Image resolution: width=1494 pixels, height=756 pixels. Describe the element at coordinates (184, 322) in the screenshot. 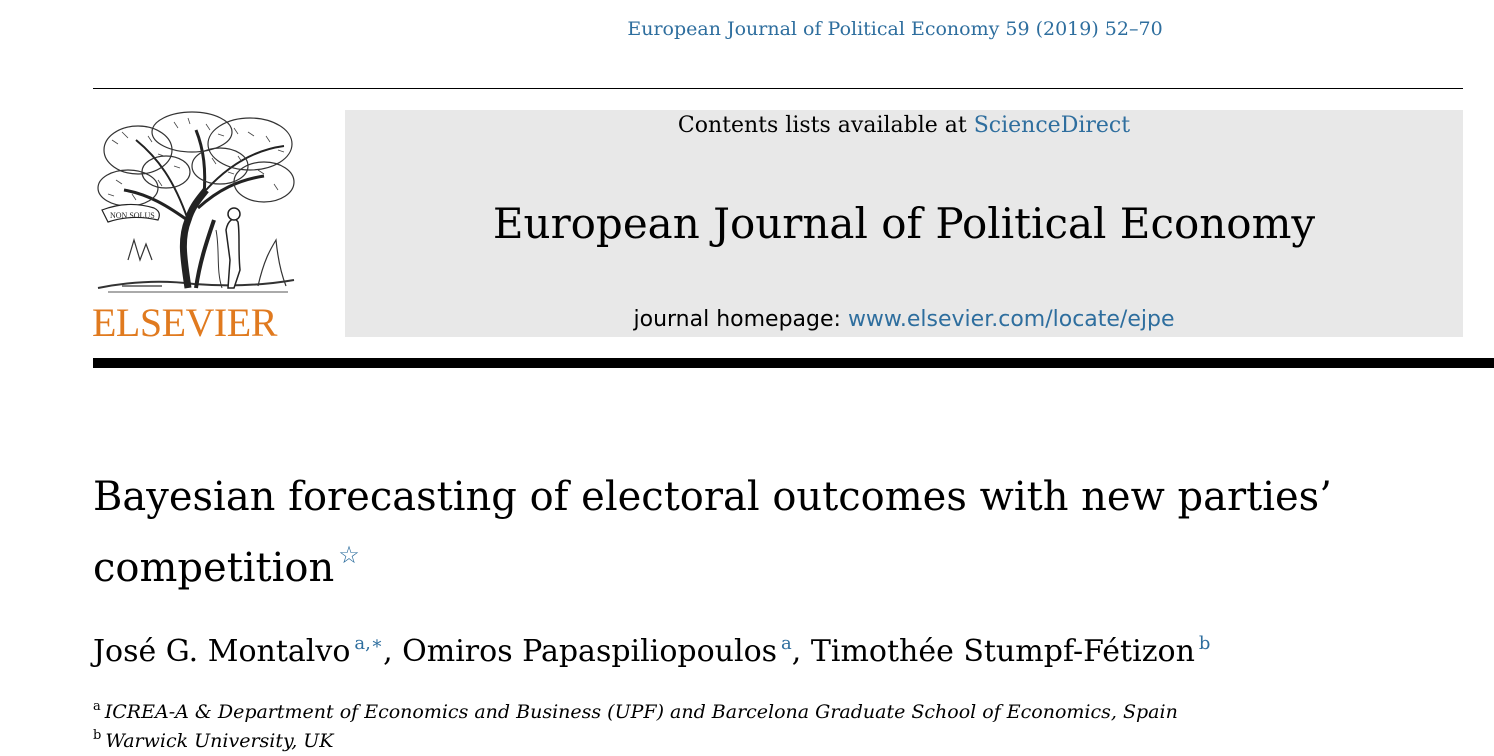

I see `elsevier-wordmark: ELSEVIER` at that location.